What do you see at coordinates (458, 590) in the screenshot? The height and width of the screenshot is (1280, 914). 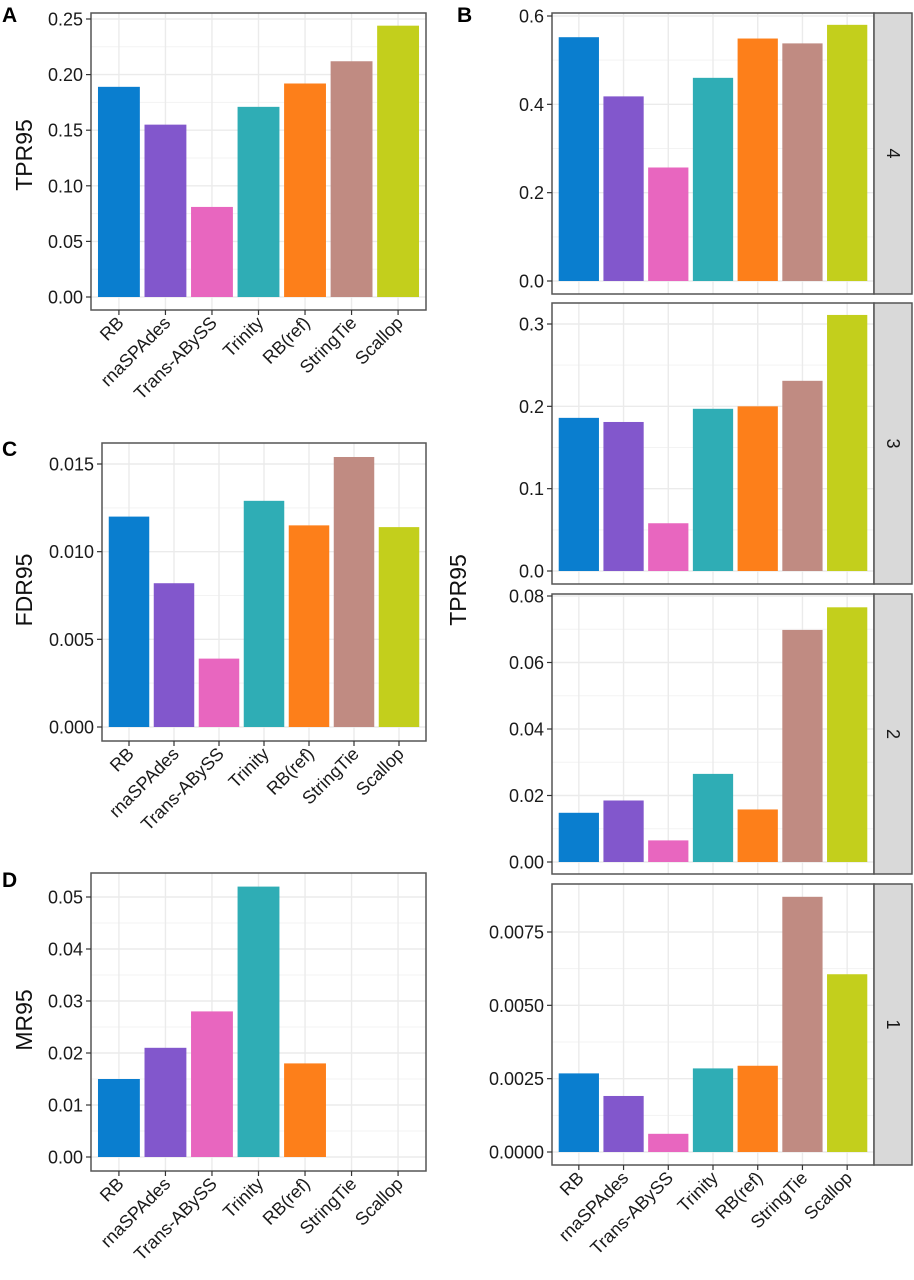 I see `y-axis-title-b: TPR95` at bounding box center [458, 590].